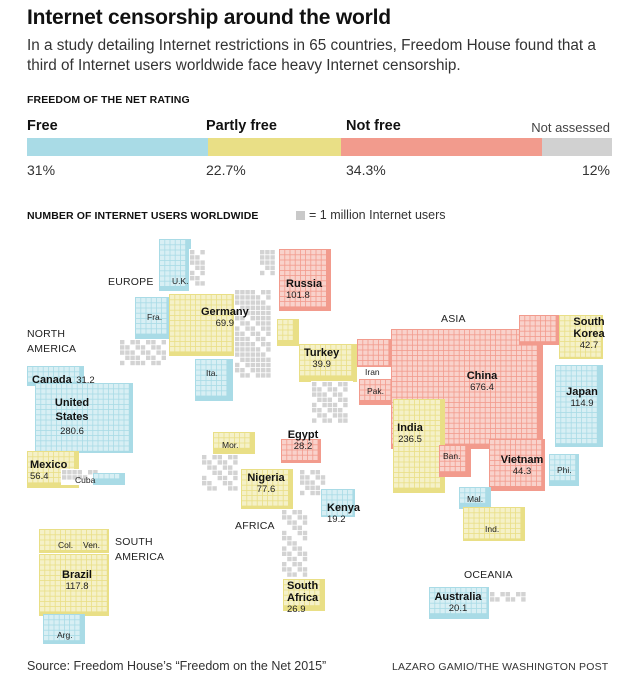  I want to click on country-vietnam: Vietnam 44.3, so click(522, 465).